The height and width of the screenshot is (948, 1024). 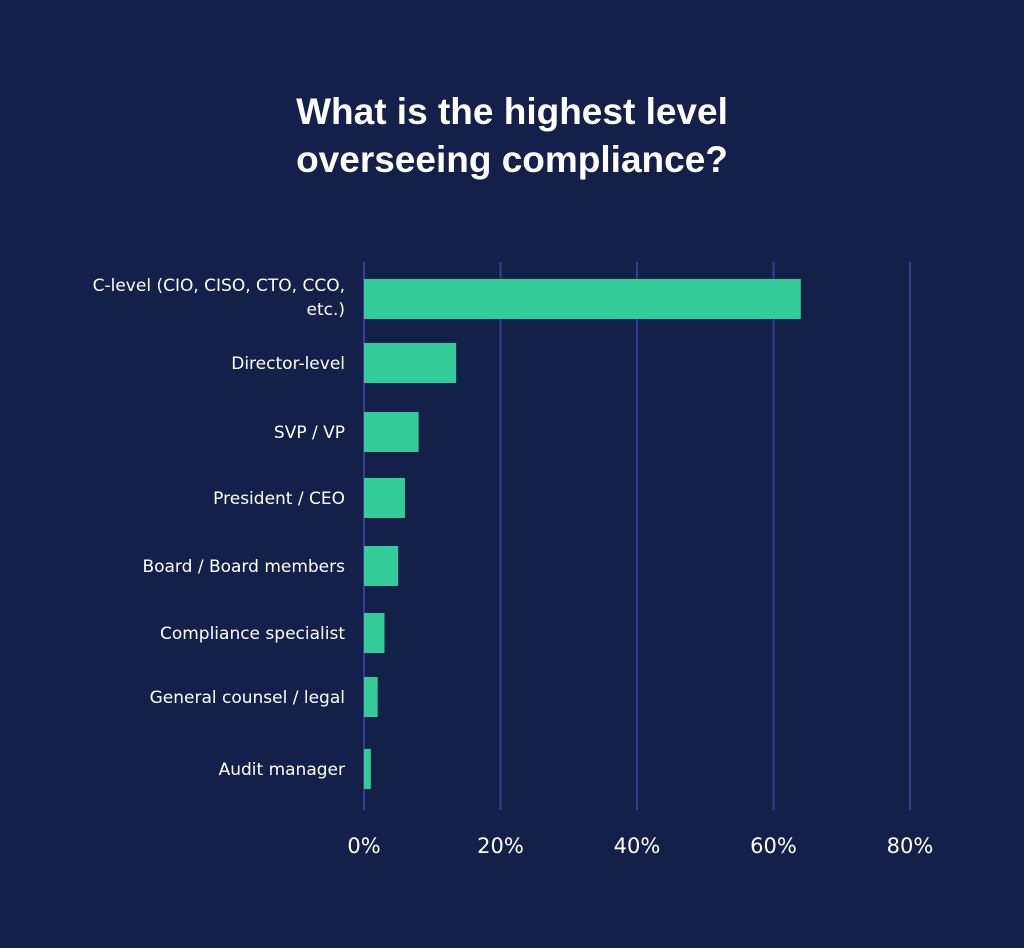 What do you see at coordinates (309, 433) in the screenshot?
I see `category-label: SVP / VP` at bounding box center [309, 433].